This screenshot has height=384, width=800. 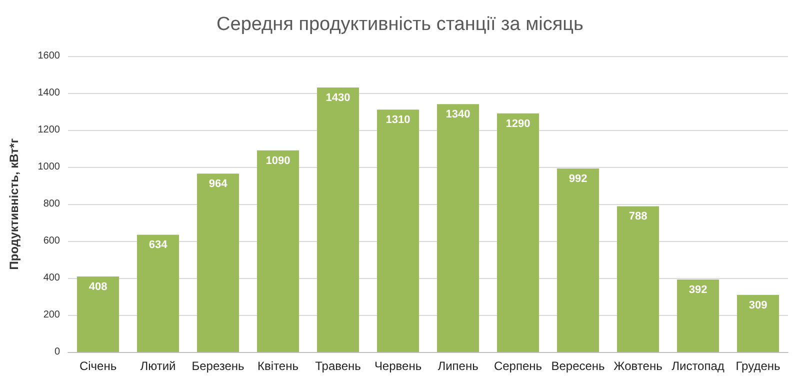 What do you see at coordinates (458, 366) in the screenshot?
I see `x-tick-label: Липень` at bounding box center [458, 366].